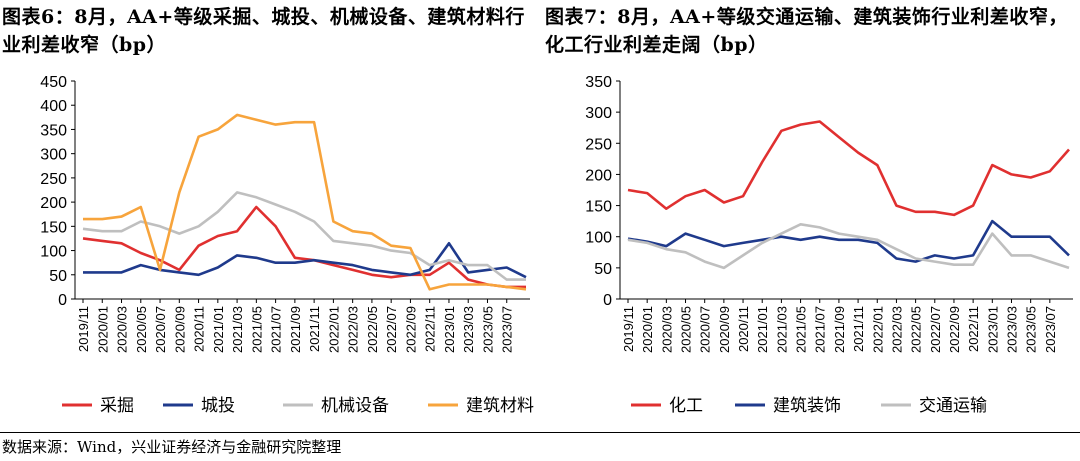 The width and height of the screenshot is (1080, 461). I want to click on footer-divider, so click(540, 432).